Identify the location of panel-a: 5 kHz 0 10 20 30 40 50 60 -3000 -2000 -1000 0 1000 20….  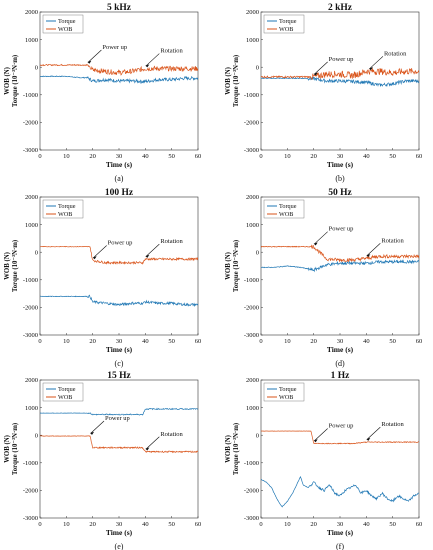
(102, 93).